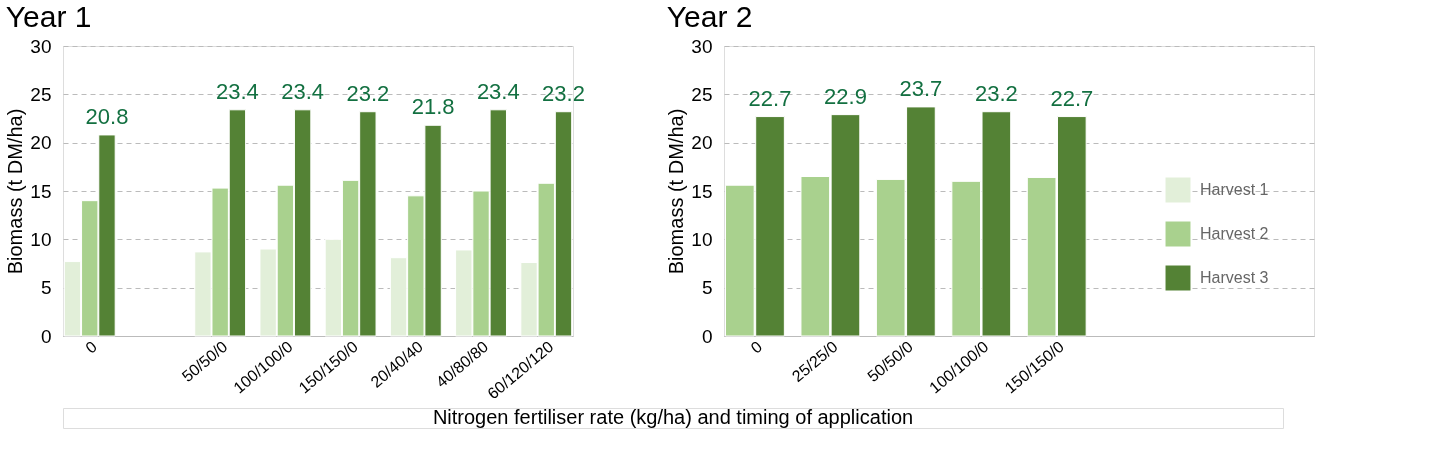 The width and height of the screenshot is (1456, 475). I want to click on x-axis-title: Nitrogen fertiliser rate (kg/ha) and timing of application, so click(673, 417).